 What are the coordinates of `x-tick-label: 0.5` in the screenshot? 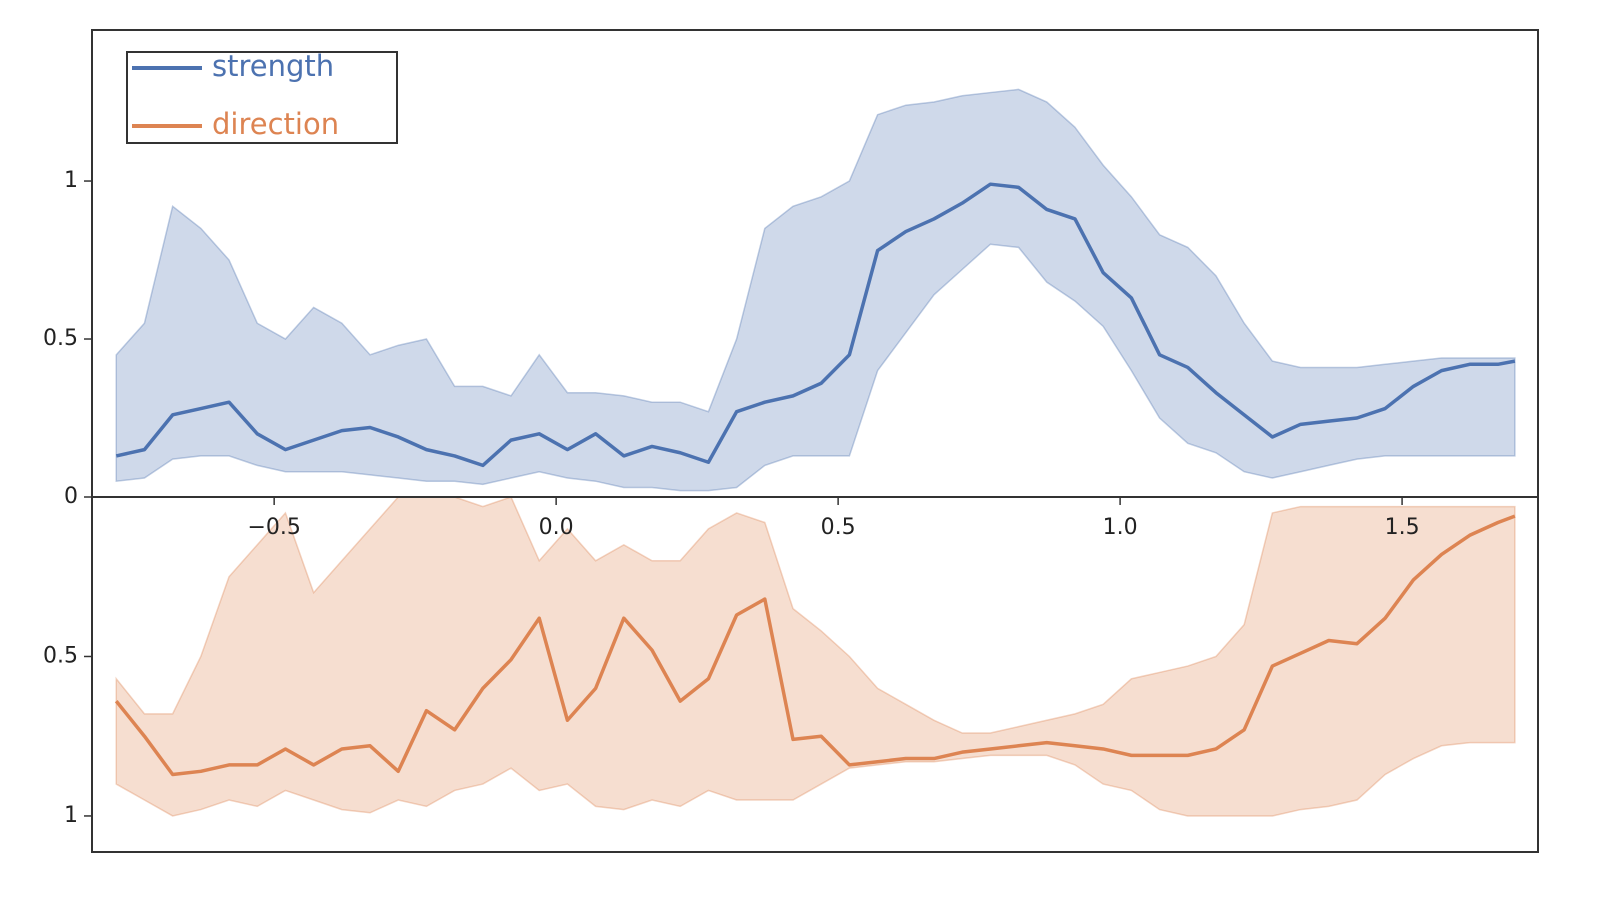 It's located at (838, 527).